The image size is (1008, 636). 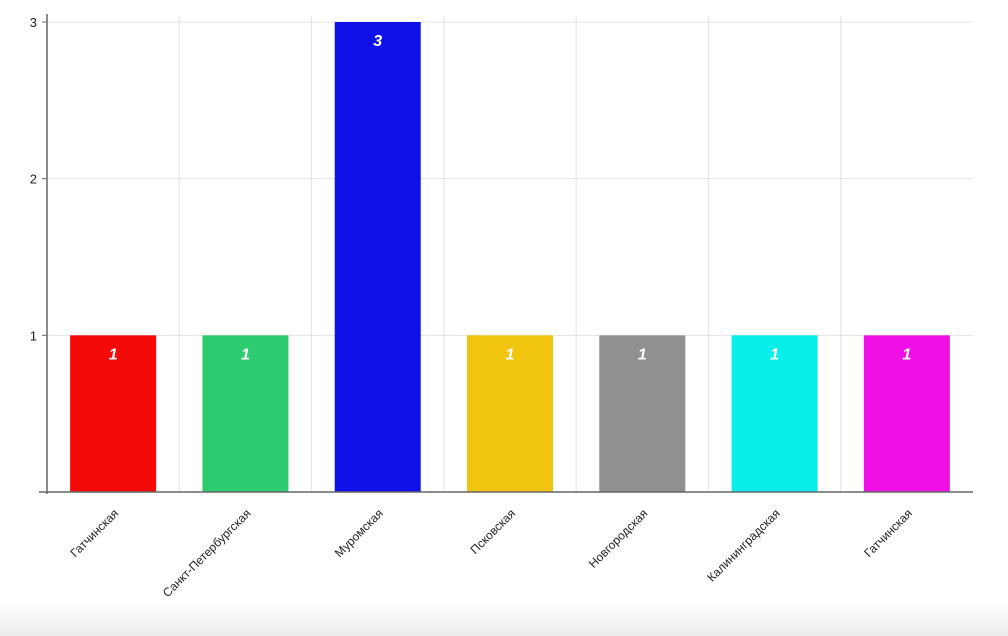 What do you see at coordinates (207, 553) in the screenshot?
I see `x-tick-label: Санкт-Петербургская` at bounding box center [207, 553].